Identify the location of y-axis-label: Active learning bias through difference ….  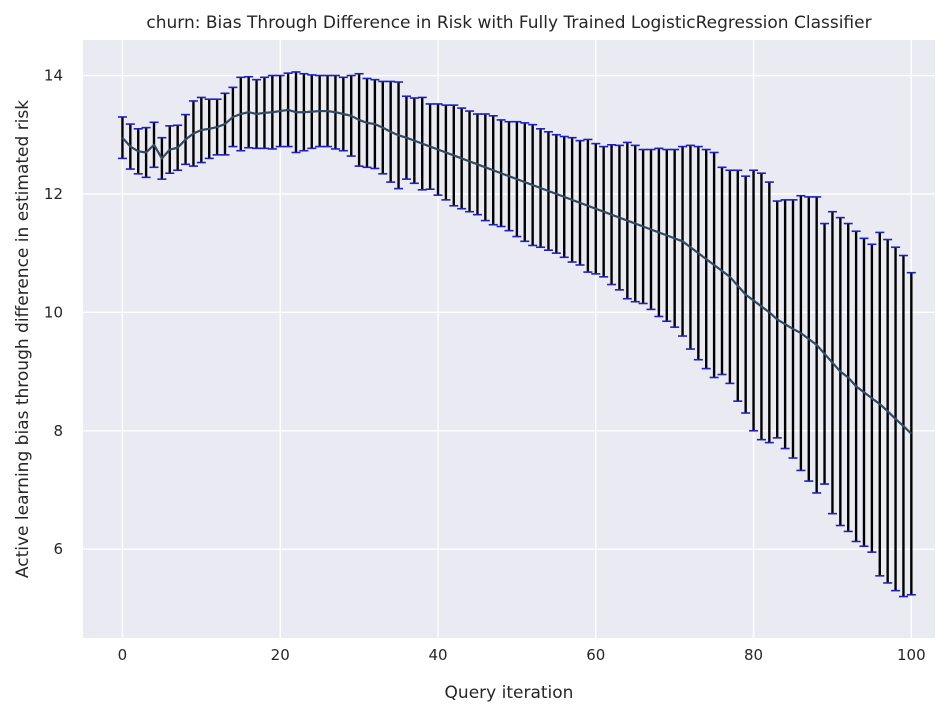
(23, 339).